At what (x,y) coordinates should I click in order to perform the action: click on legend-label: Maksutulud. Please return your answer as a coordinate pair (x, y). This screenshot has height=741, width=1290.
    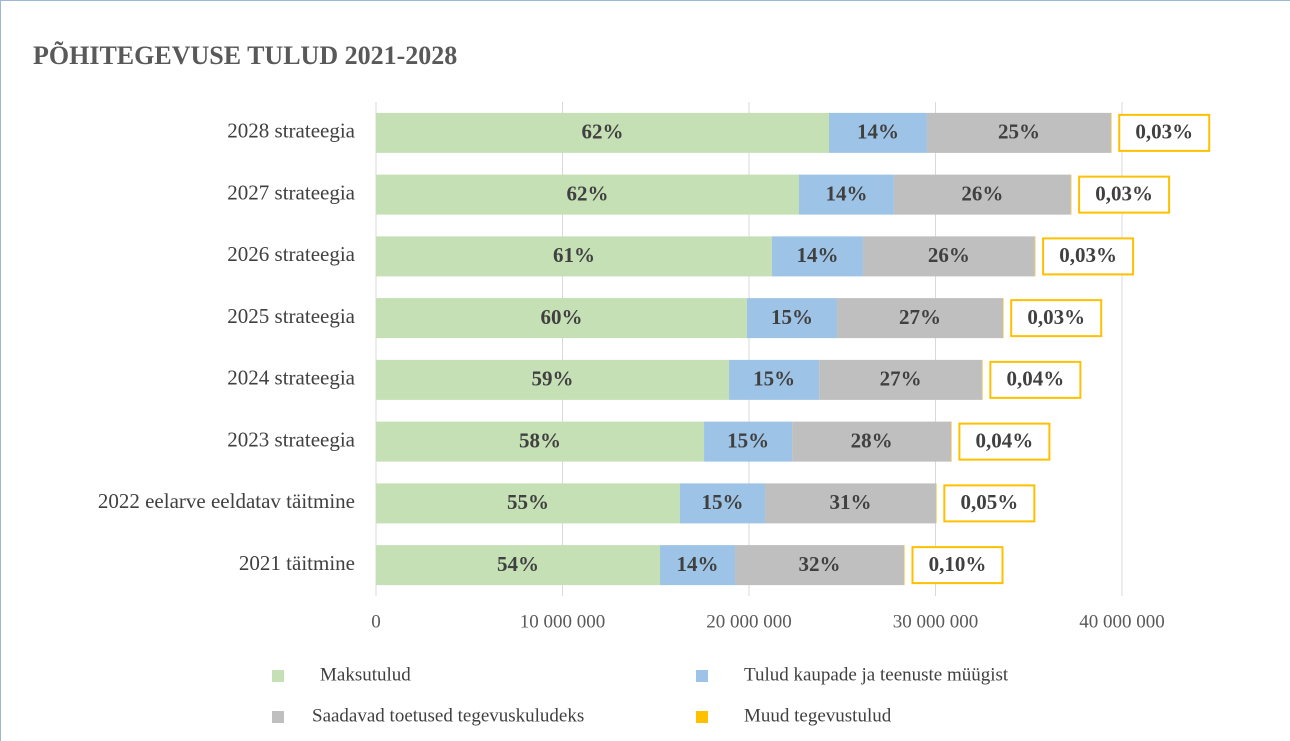
    Looking at the image, I should click on (365, 674).